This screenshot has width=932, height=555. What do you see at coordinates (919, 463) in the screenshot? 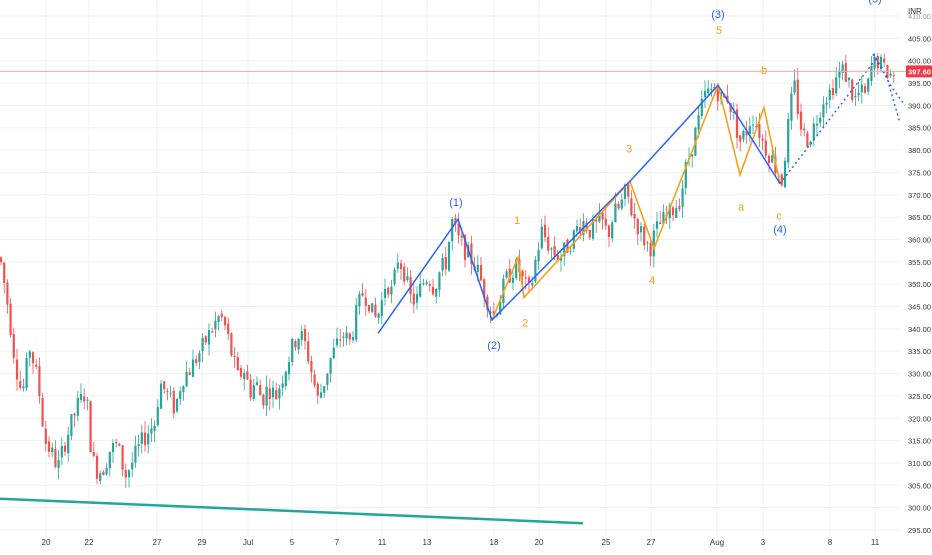
I see `price-tick-label: 310.00` at bounding box center [919, 463].